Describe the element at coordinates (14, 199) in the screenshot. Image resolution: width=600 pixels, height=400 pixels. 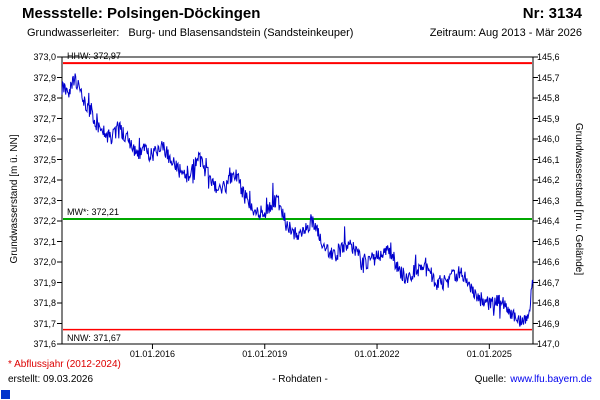
I see `y-axis-left-title: Grundwasserstand [m ü. NN]` at that location.